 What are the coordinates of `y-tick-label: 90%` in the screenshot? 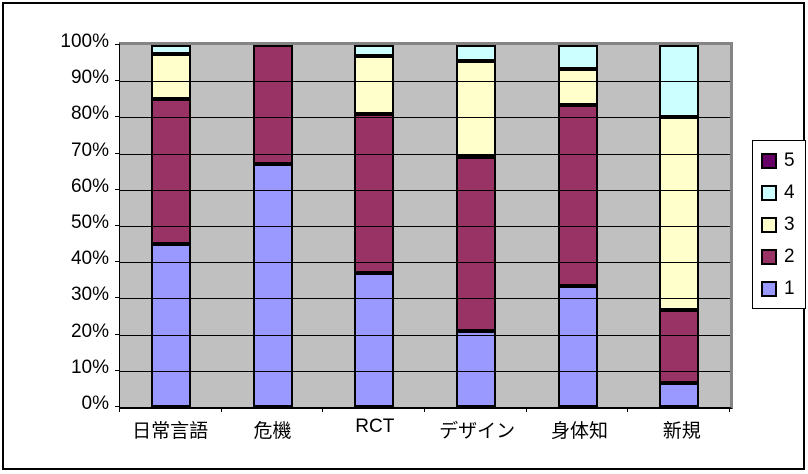 It's located at (89, 78).